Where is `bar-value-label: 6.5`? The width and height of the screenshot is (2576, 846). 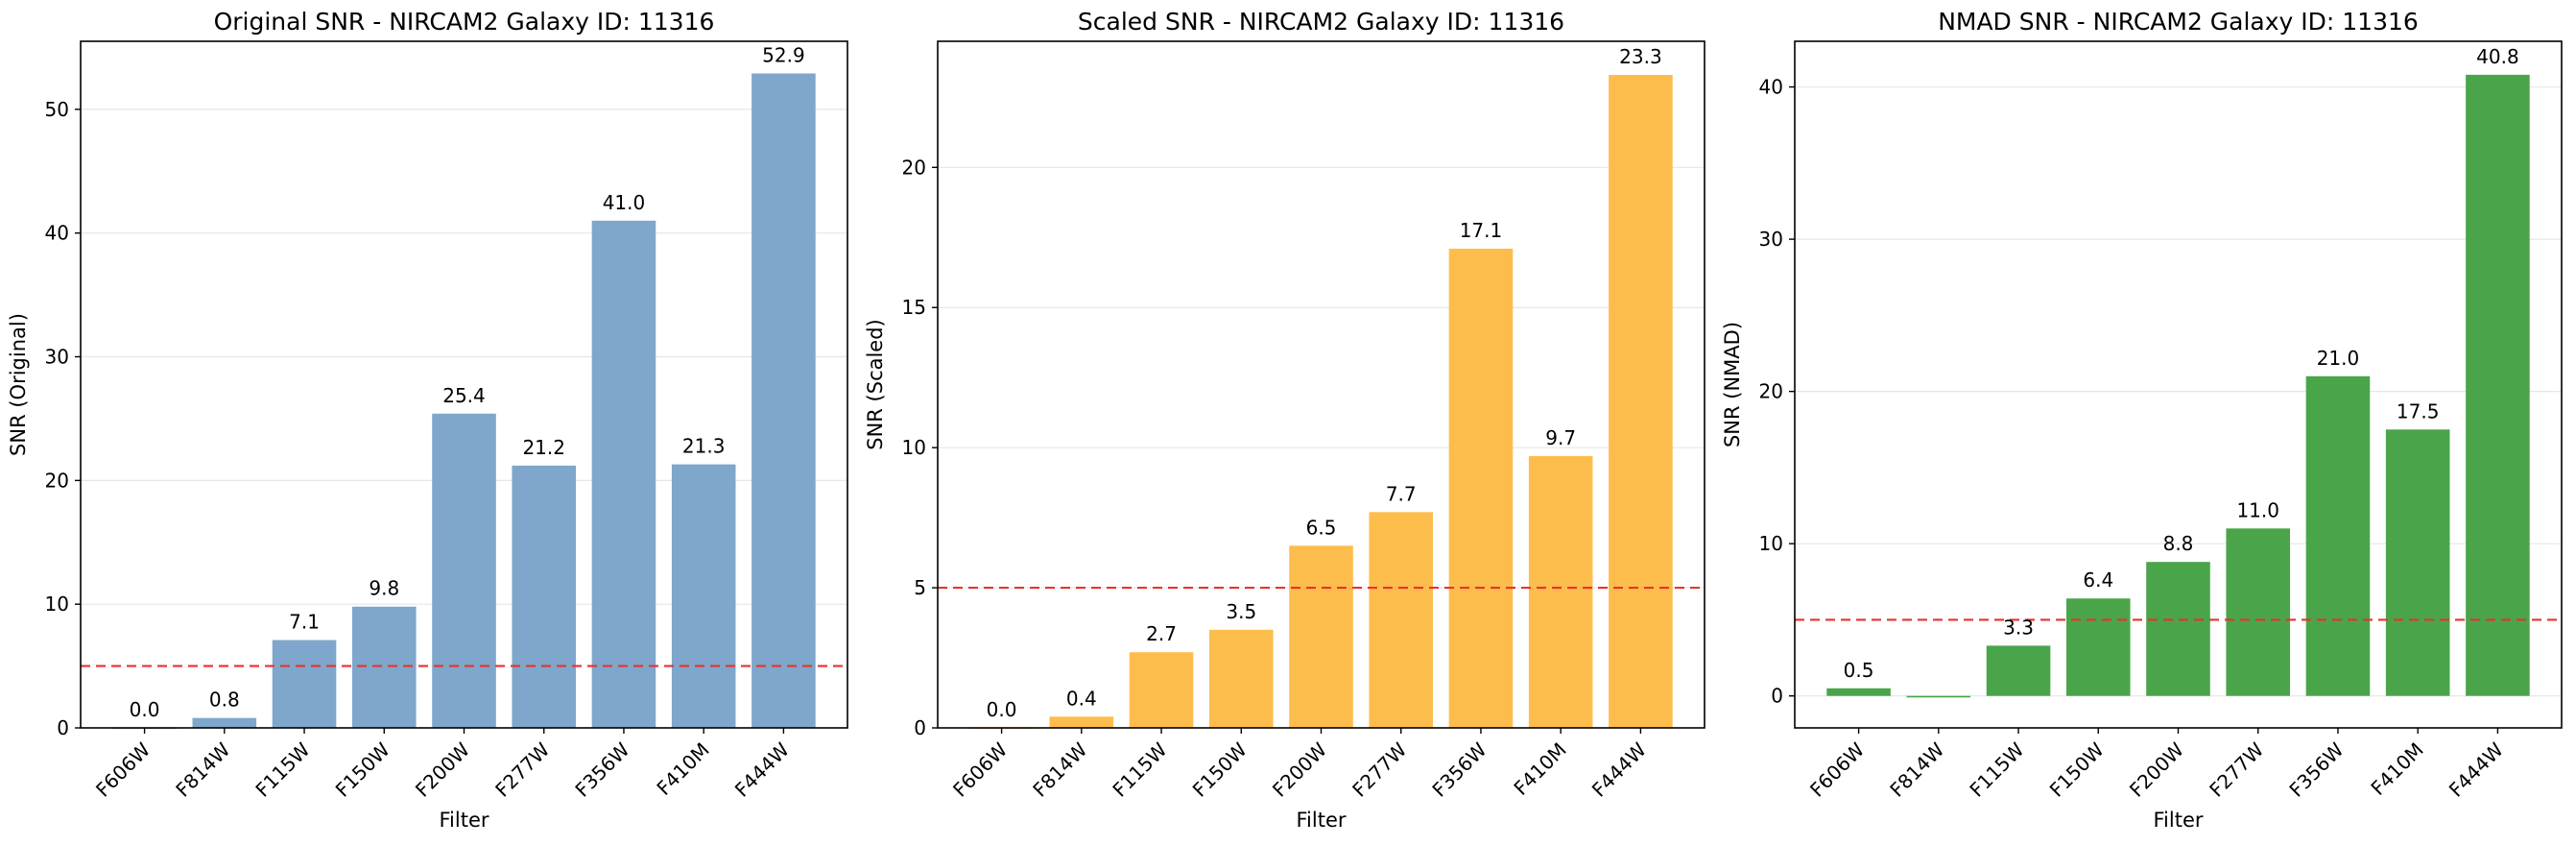
bar-value-label: 6.5 is located at coordinates (1321, 528).